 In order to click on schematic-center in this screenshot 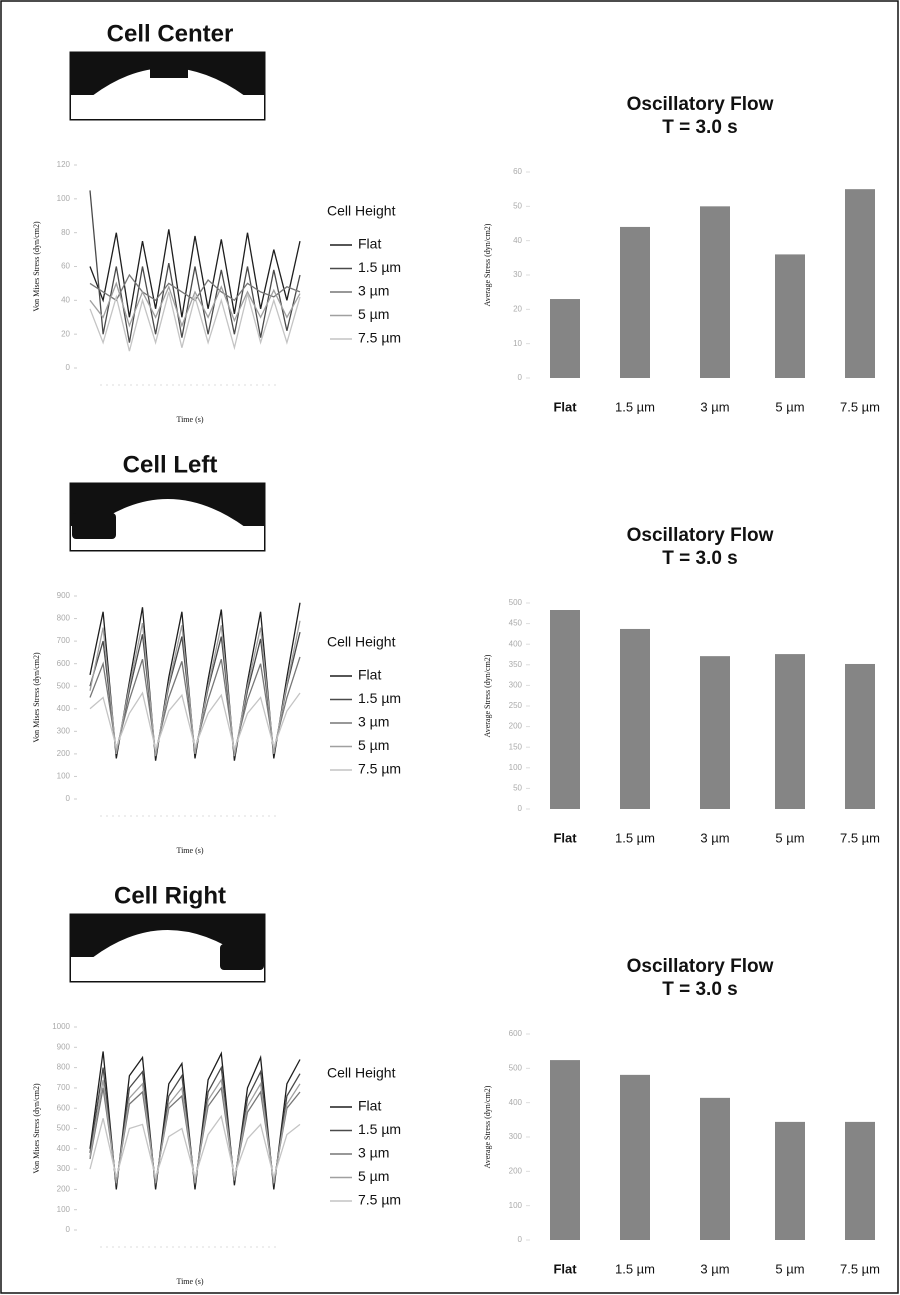, I will do `click(167, 86)`.